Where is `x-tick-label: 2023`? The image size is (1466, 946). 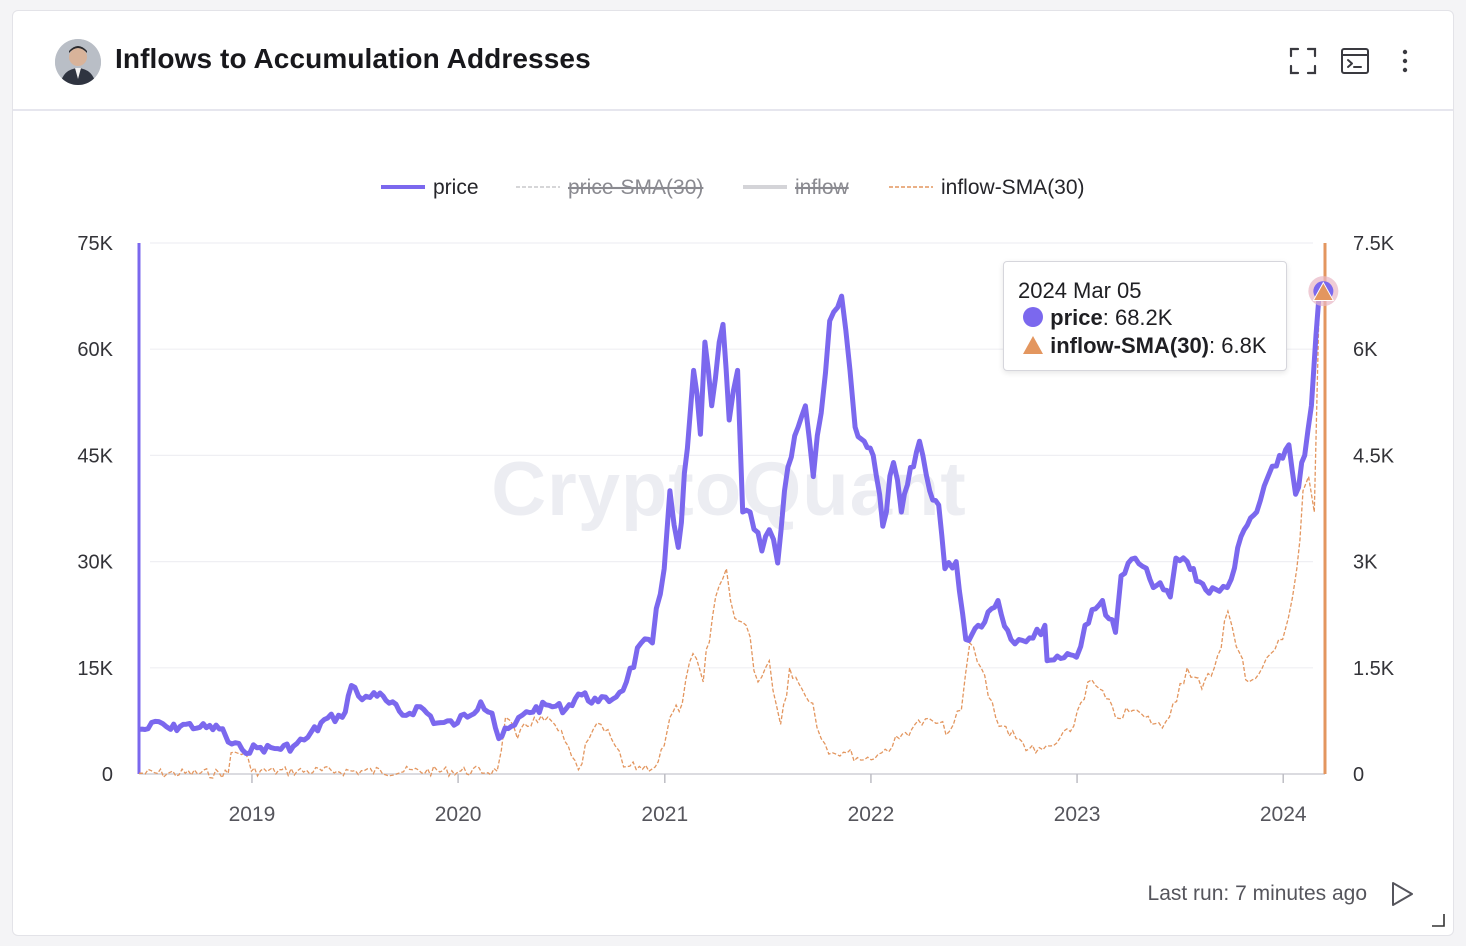
x-tick-label: 2023 is located at coordinates (1077, 814).